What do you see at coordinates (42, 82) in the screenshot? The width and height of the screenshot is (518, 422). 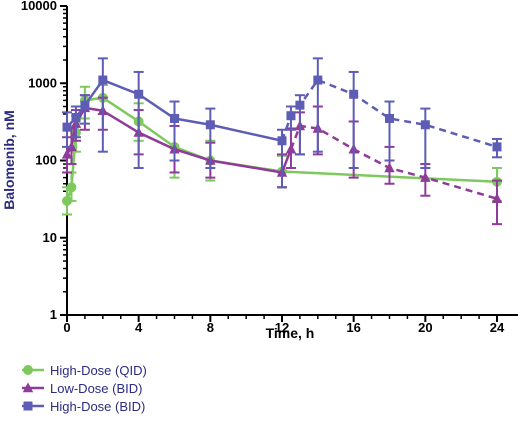 I see `y-tick-label: 1000` at bounding box center [42, 82].